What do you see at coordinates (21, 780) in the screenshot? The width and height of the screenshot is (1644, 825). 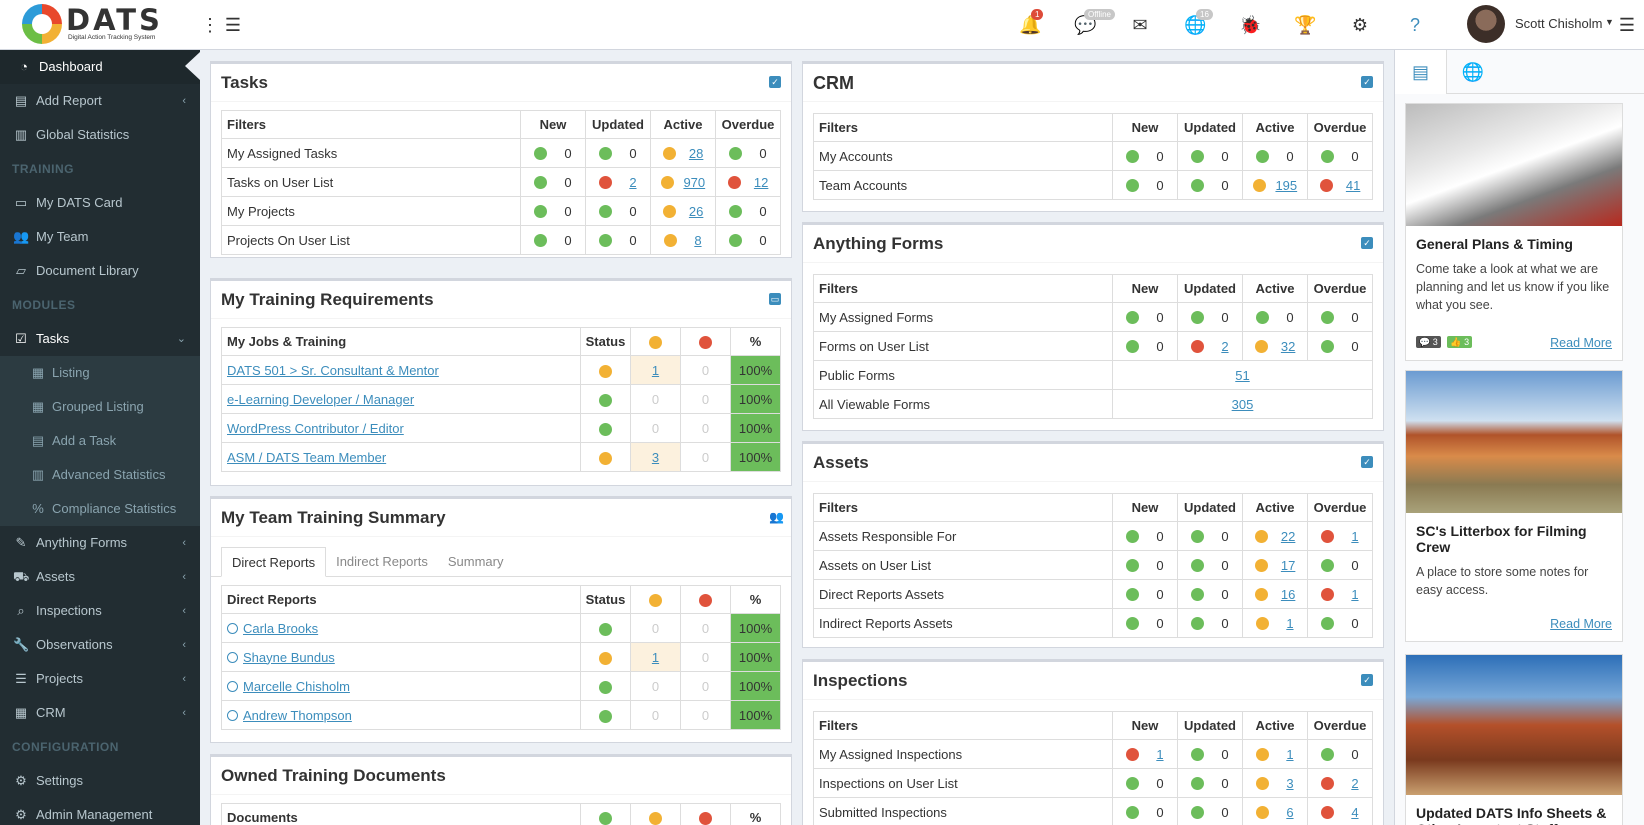 I see `gear-icon: ⚙` at bounding box center [21, 780].